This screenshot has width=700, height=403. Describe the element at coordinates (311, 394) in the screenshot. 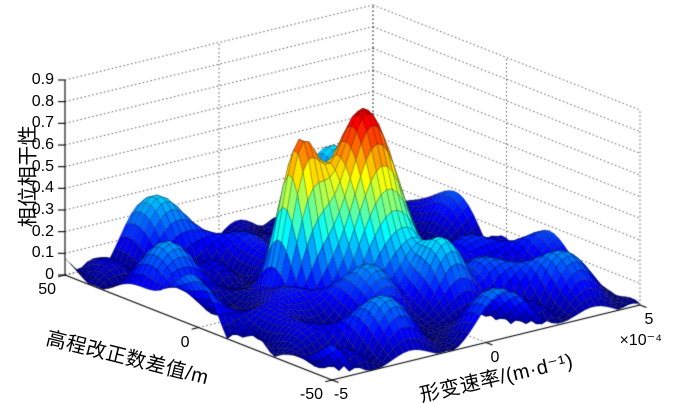

I see `y-tick-label: -50` at that location.